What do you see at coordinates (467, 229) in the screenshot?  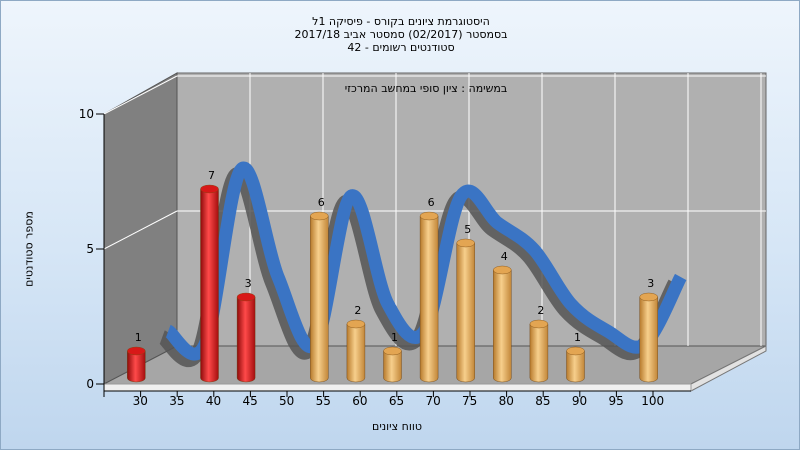 I see `bar-value-label: 5` at bounding box center [467, 229].